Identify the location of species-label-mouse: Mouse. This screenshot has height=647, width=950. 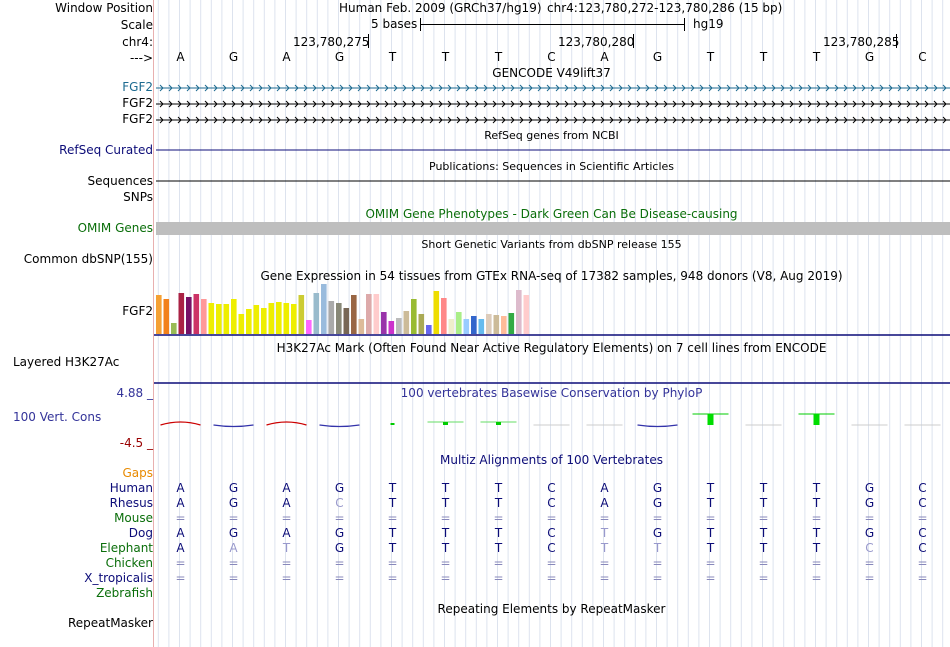
(133, 518).